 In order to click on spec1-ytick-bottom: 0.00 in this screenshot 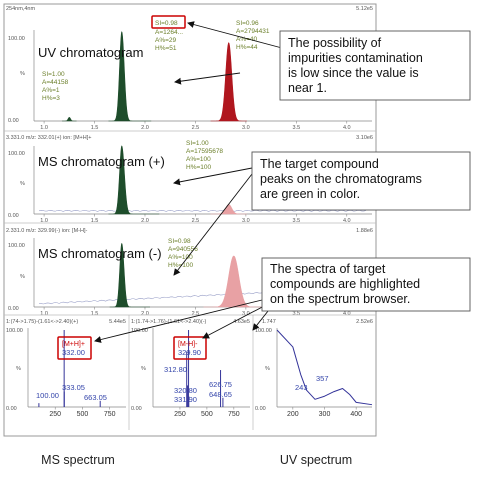, I will do `click(11, 409)`.